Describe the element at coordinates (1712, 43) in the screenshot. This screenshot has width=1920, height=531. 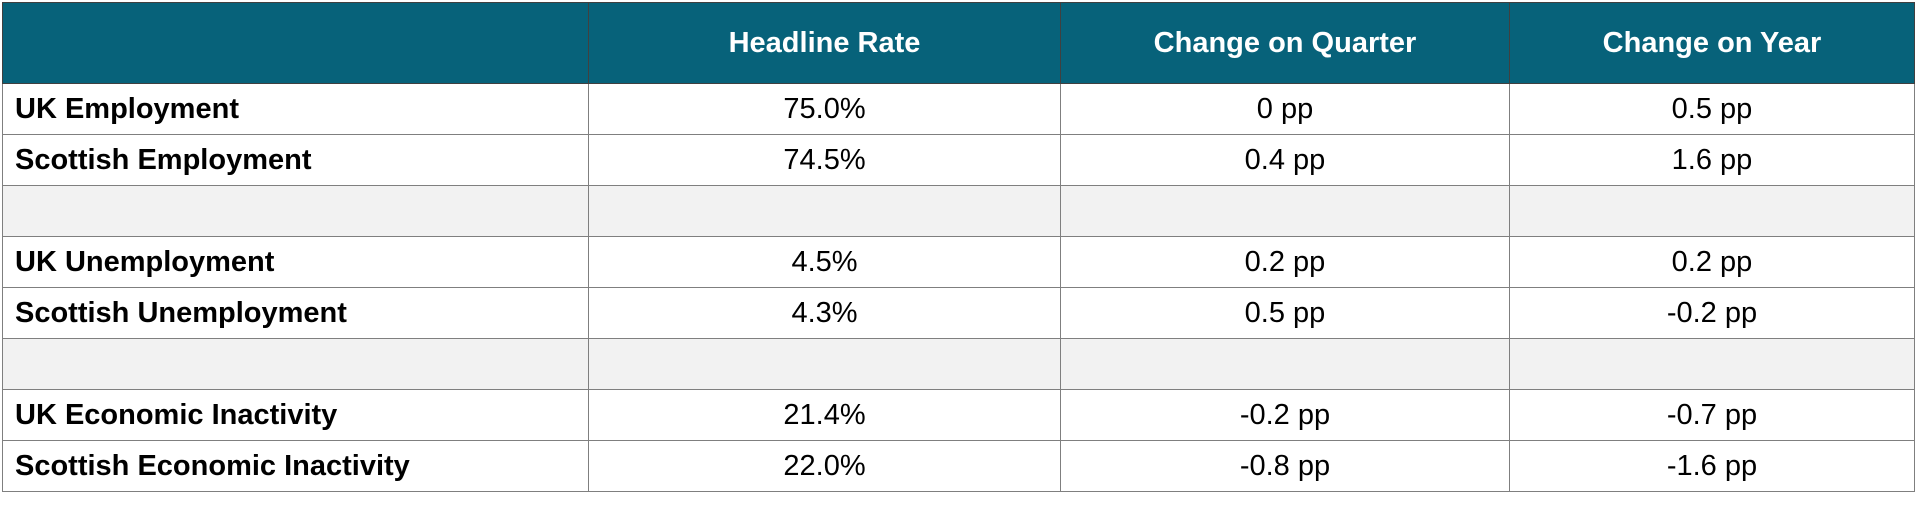
I see `header-cell: Change on Year` at that location.